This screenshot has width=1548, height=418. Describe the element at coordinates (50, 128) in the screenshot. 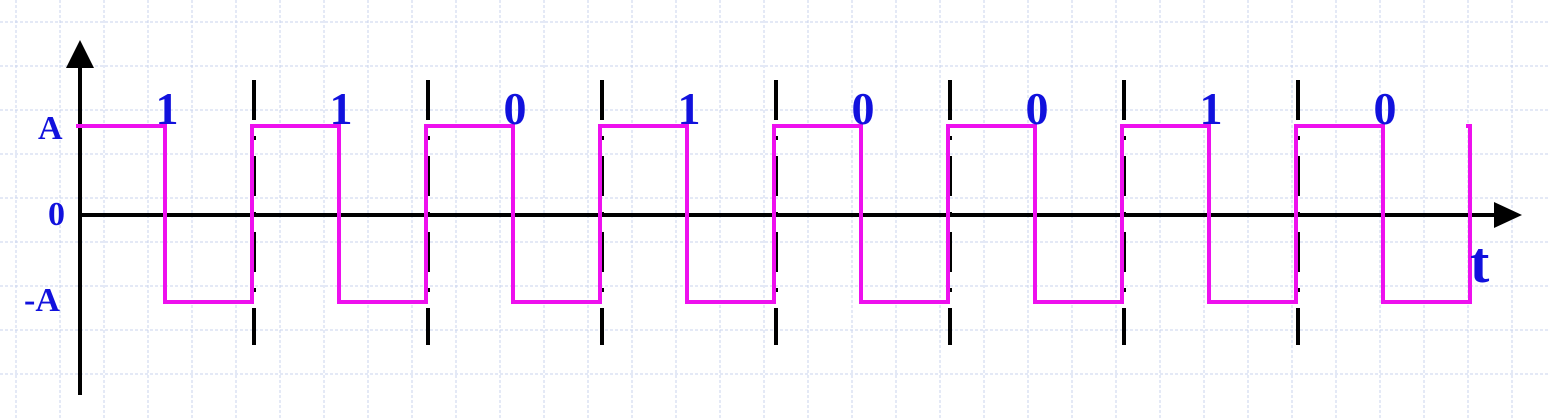

I see `level-label-high: A` at that location.